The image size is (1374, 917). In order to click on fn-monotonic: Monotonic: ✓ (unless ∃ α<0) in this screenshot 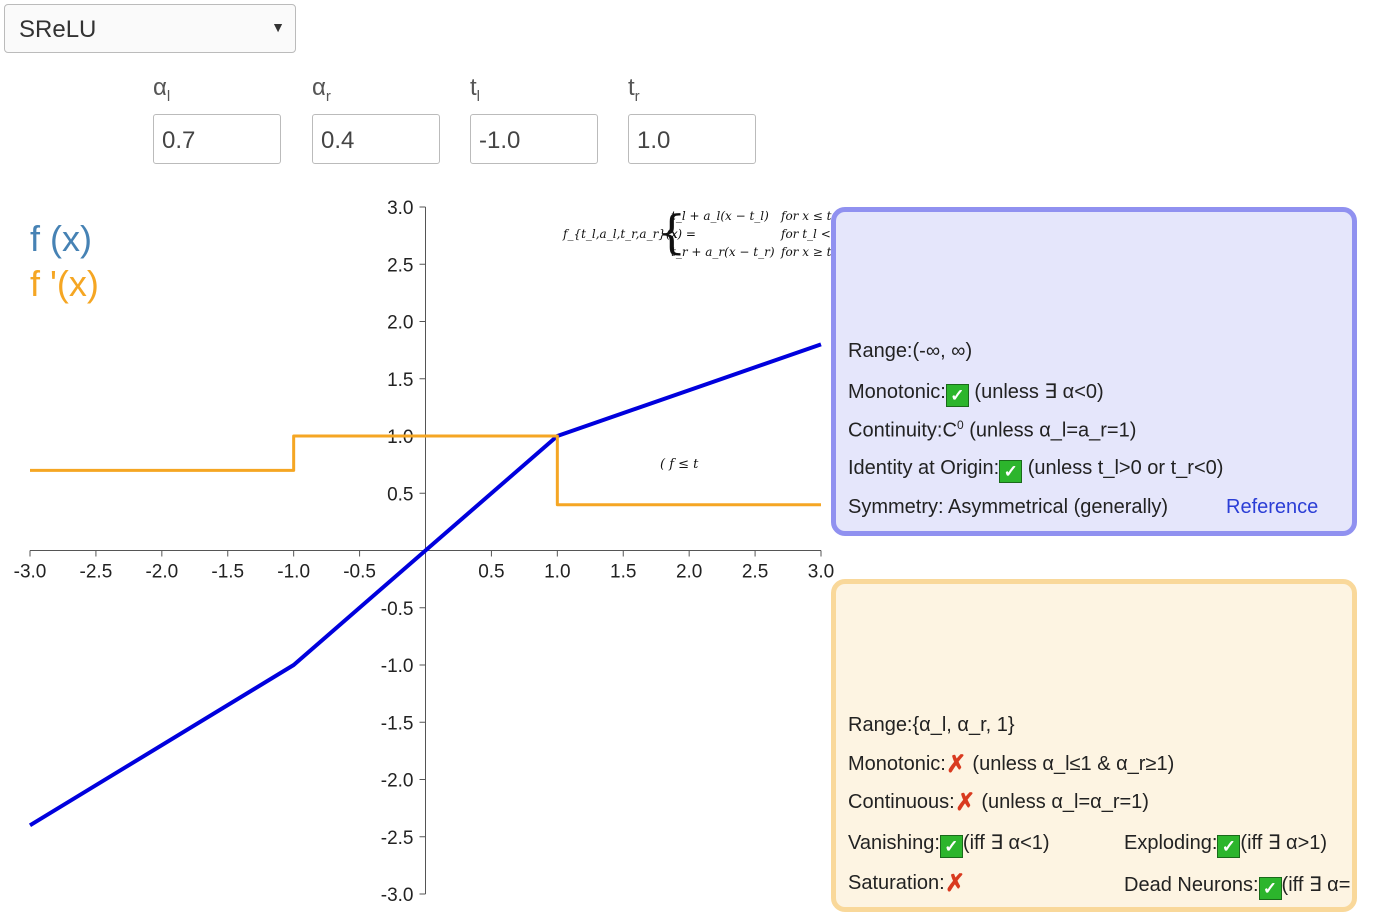, I will do `click(976, 394)`.